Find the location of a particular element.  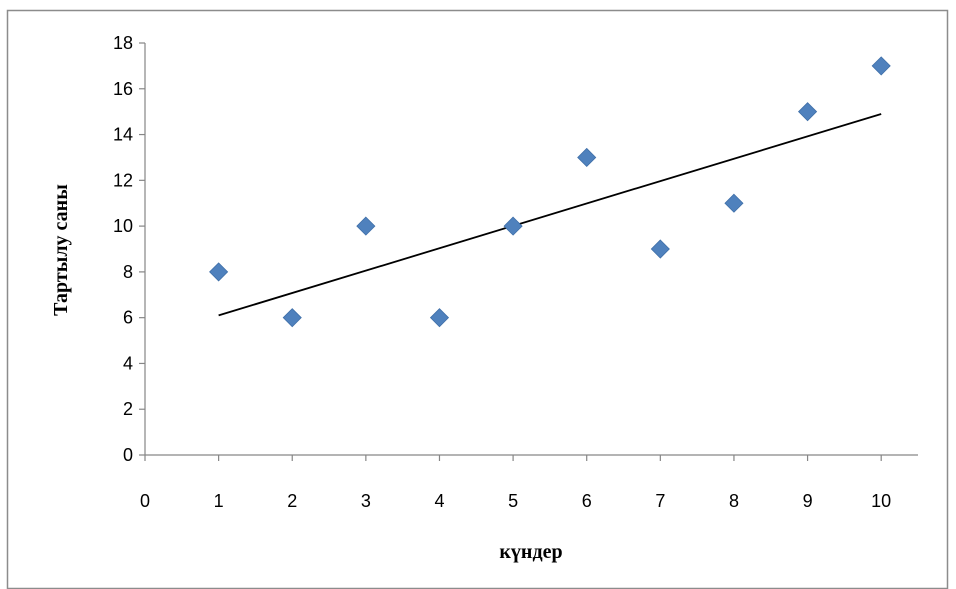

x-axis-title: күндер is located at coordinates (530, 552).